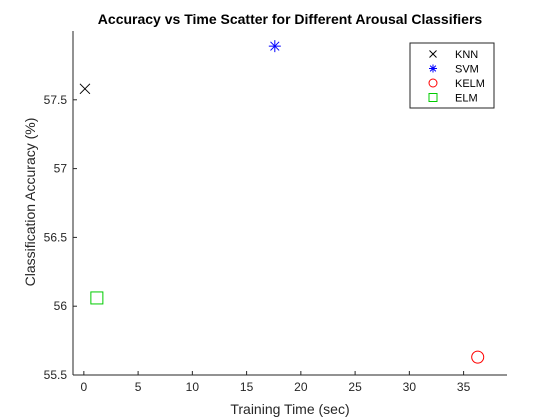  Describe the element at coordinates (433, 54) in the screenshot. I see `legend-marker-knn` at that location.